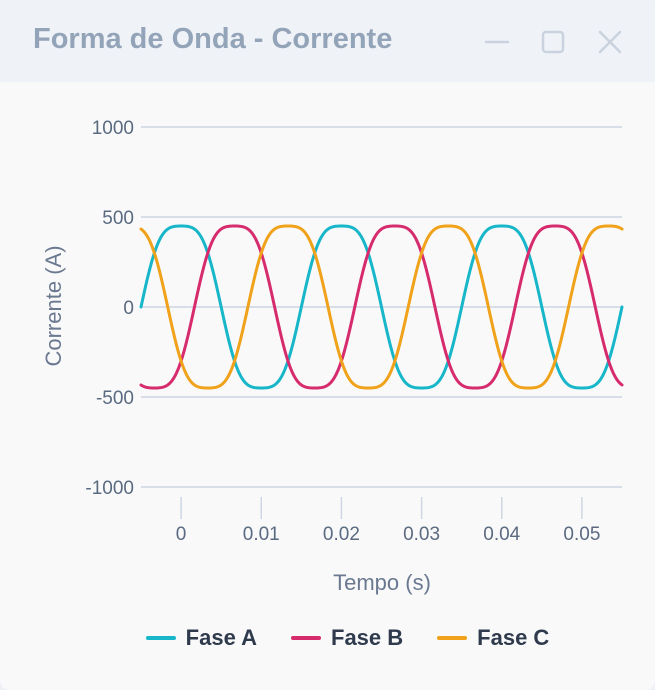 This screenshot has height=690, width=655. Describe the element at coordinates (341, 534) in the screenshot. I see `x-tick-label: 0.02` at that location.